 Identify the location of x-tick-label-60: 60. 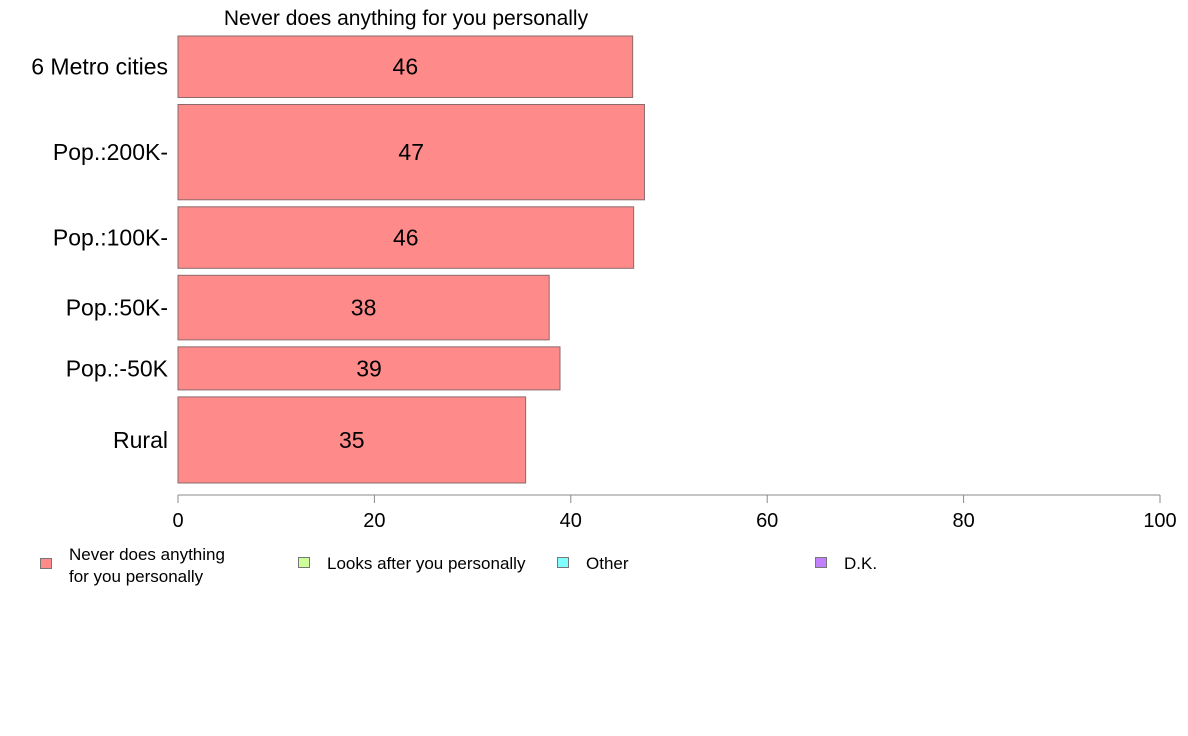
(767, 521).